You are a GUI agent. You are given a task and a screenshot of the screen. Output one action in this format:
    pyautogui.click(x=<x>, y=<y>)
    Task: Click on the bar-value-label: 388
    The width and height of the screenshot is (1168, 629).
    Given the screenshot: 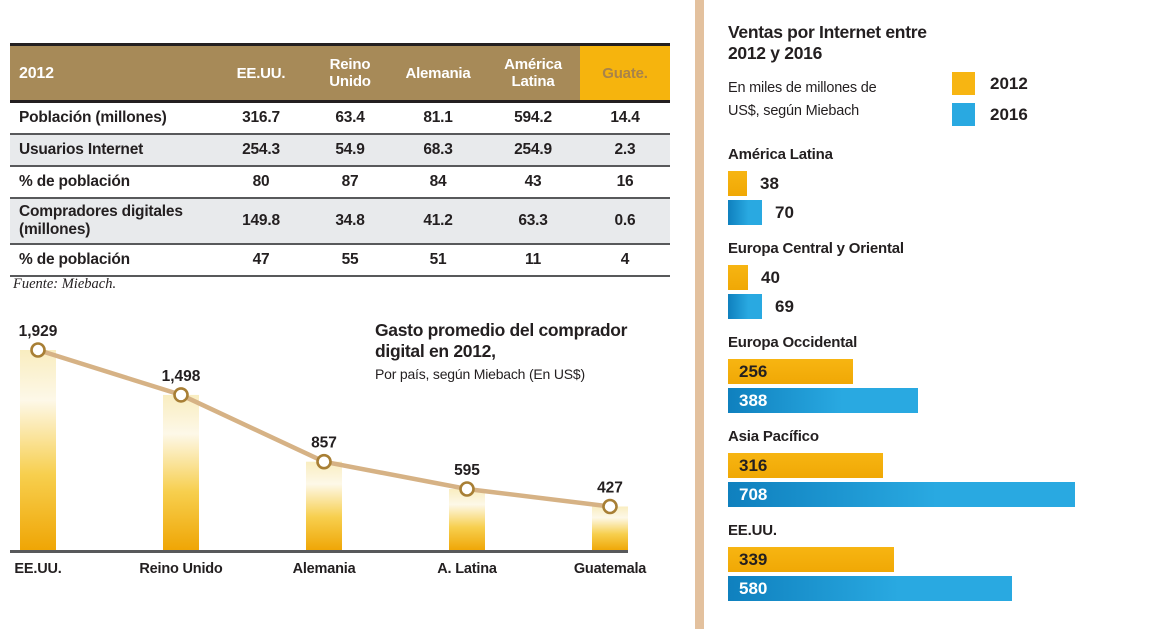 What is the action you would take?
    pyautogui.click(x=753, y=400)
    